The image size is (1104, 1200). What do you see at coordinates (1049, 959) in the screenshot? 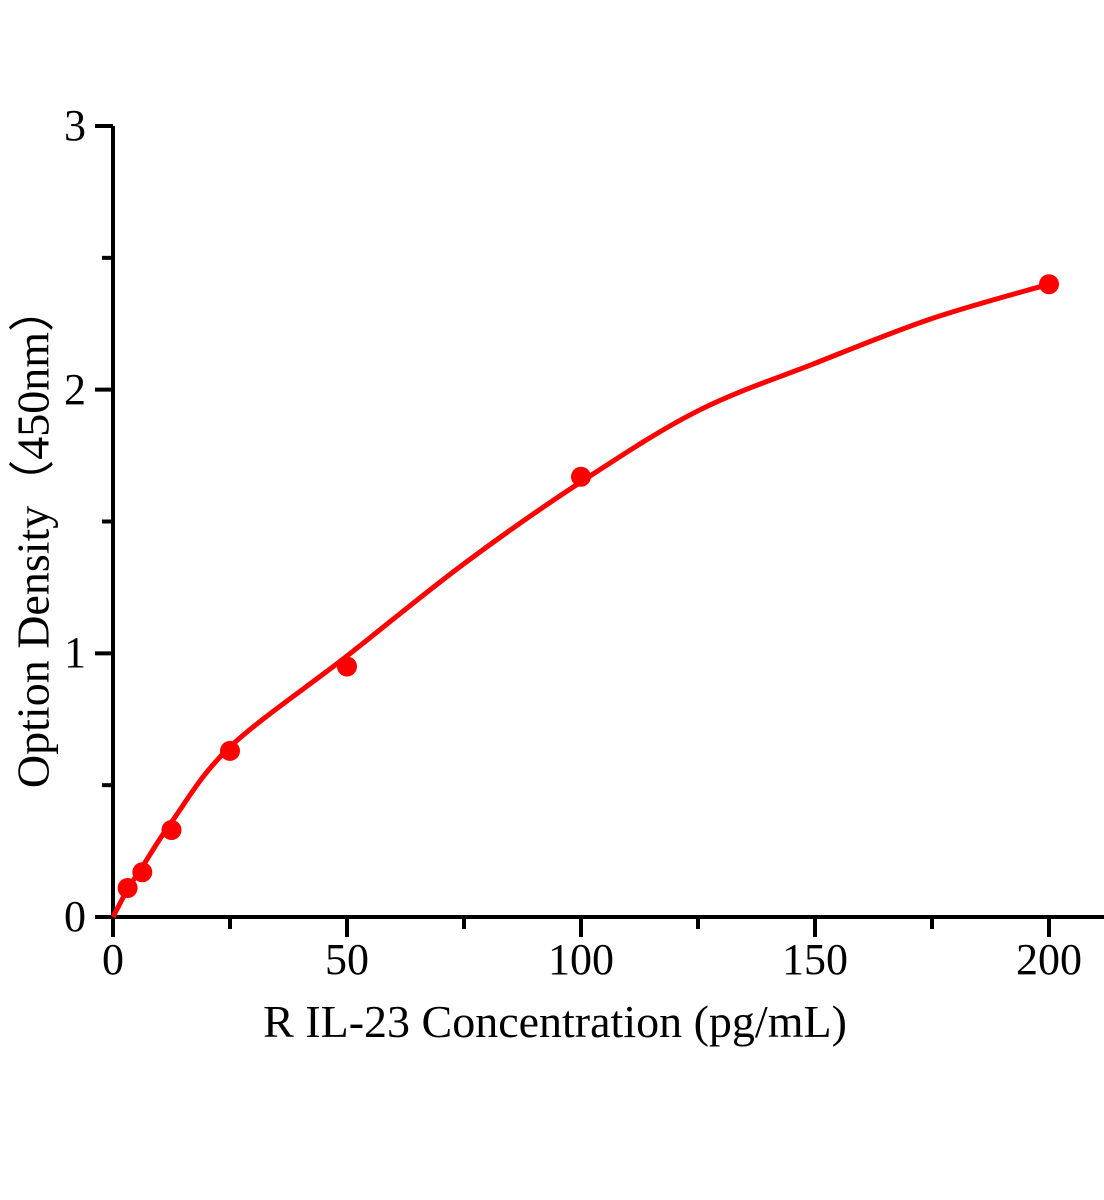
I see `x-tick-label-200: 200` at bounding box center [1049, 959].